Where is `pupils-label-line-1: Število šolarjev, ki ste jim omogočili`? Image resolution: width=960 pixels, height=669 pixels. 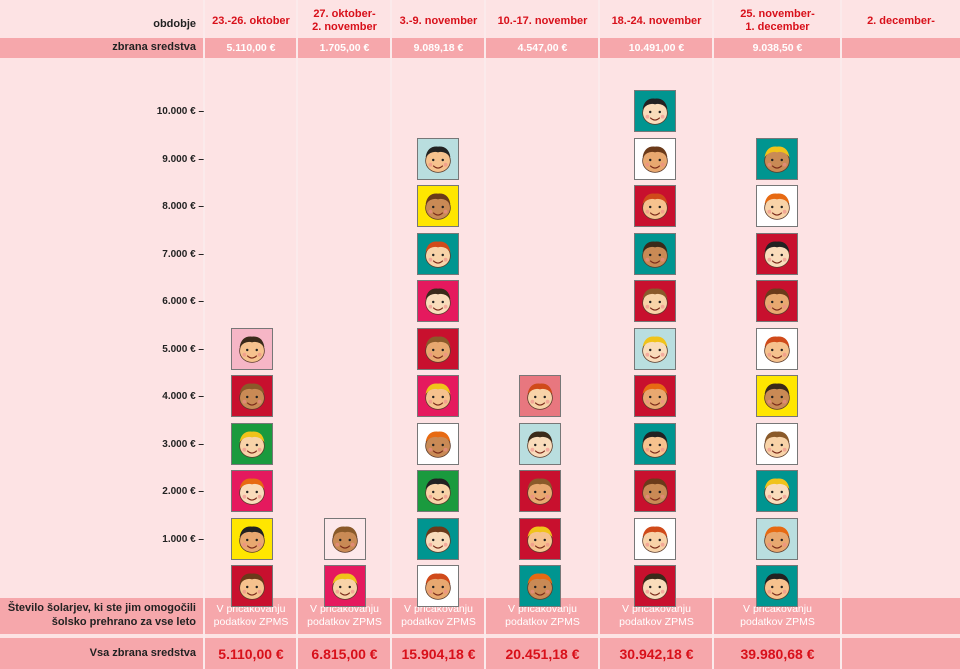
pupils-label-line-1: Število šolarjev, ki ste jim omogočili is located at coordinates (101, 608).